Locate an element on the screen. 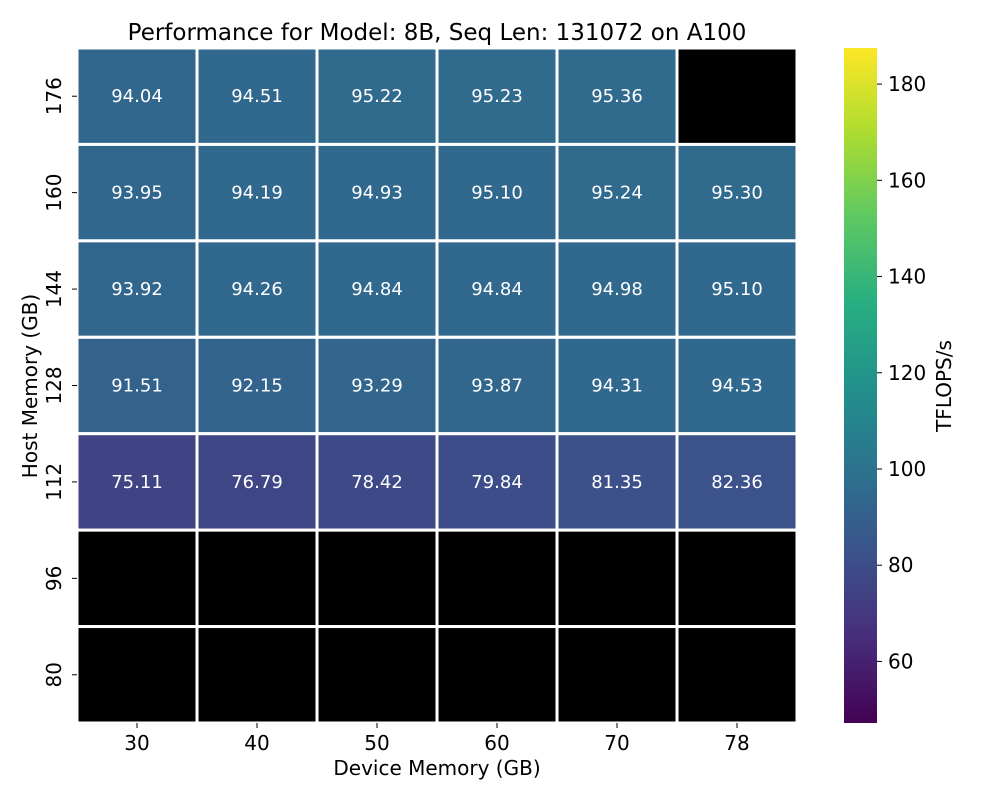 This screenshot has width=1000, height=800. y-tick-label: 96 is located at coordinates (54, 578).